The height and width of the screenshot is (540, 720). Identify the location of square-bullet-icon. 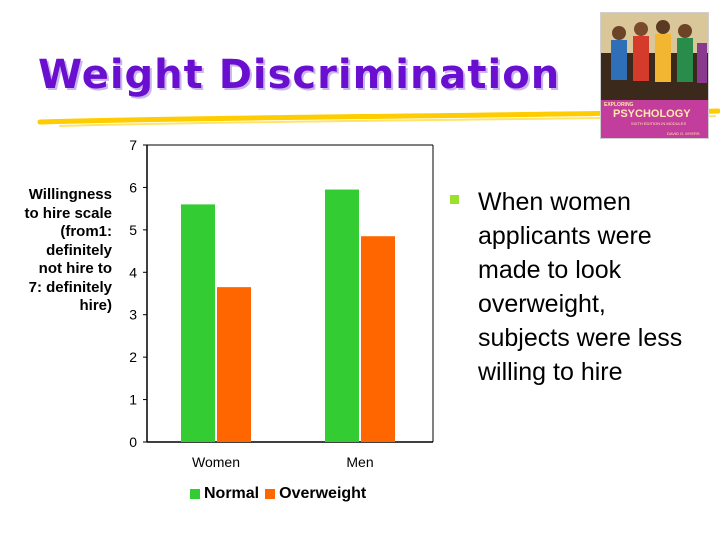
(454, 199).